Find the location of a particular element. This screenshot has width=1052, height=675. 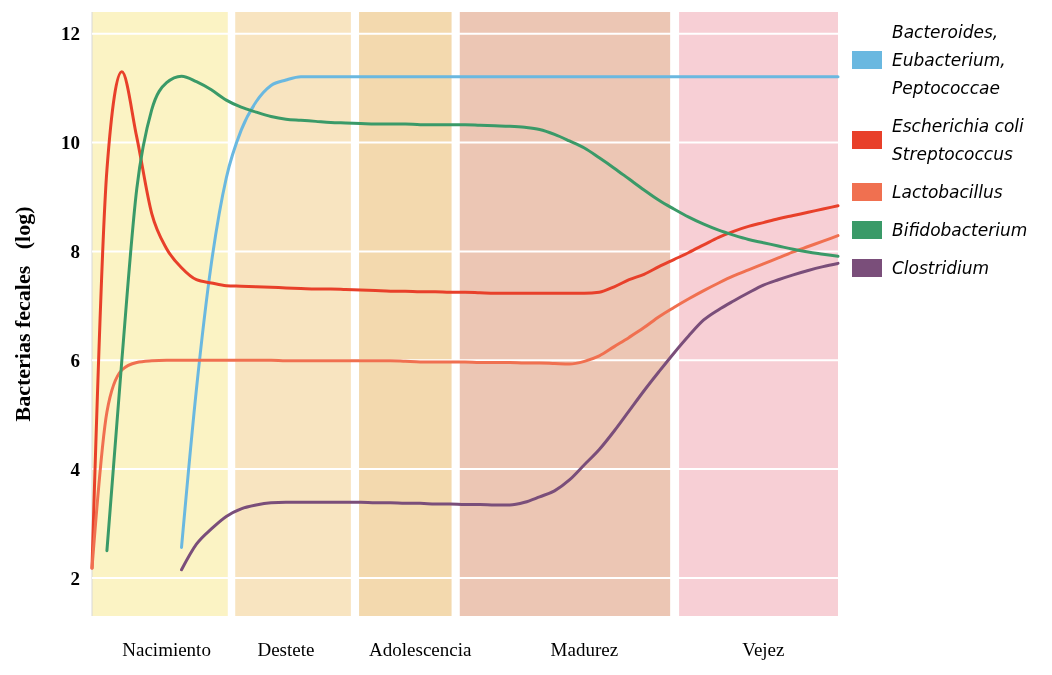

y-tick-label: 10 is located at coordinates (70, 143).